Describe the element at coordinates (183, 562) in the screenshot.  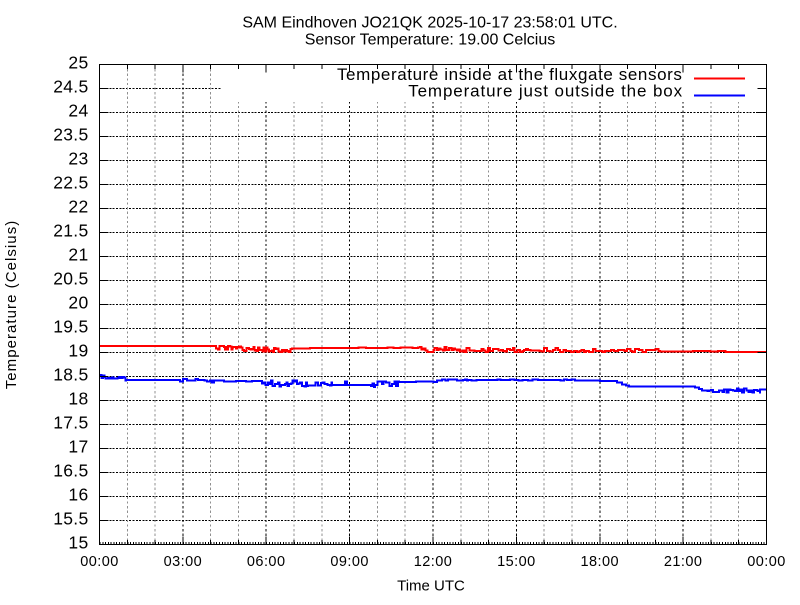
I see `svg-text: 03:00` at that location.